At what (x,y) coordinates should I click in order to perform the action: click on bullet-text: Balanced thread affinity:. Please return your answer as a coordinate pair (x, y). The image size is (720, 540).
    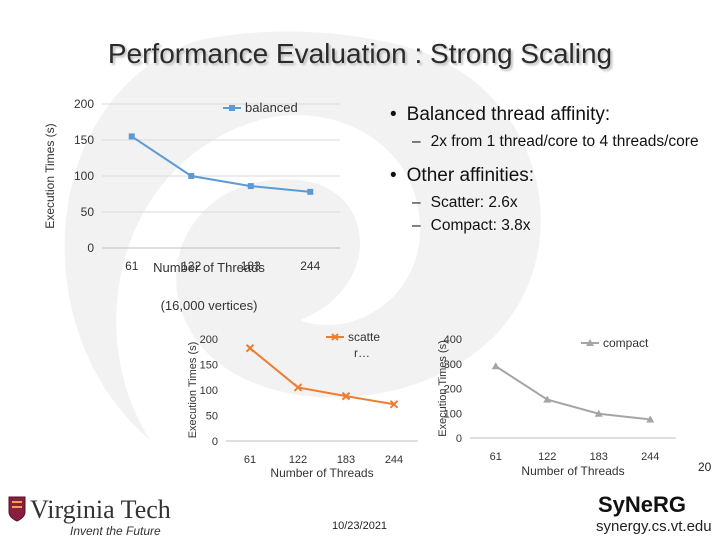
    Looking at the image, I should click on (508, 114).